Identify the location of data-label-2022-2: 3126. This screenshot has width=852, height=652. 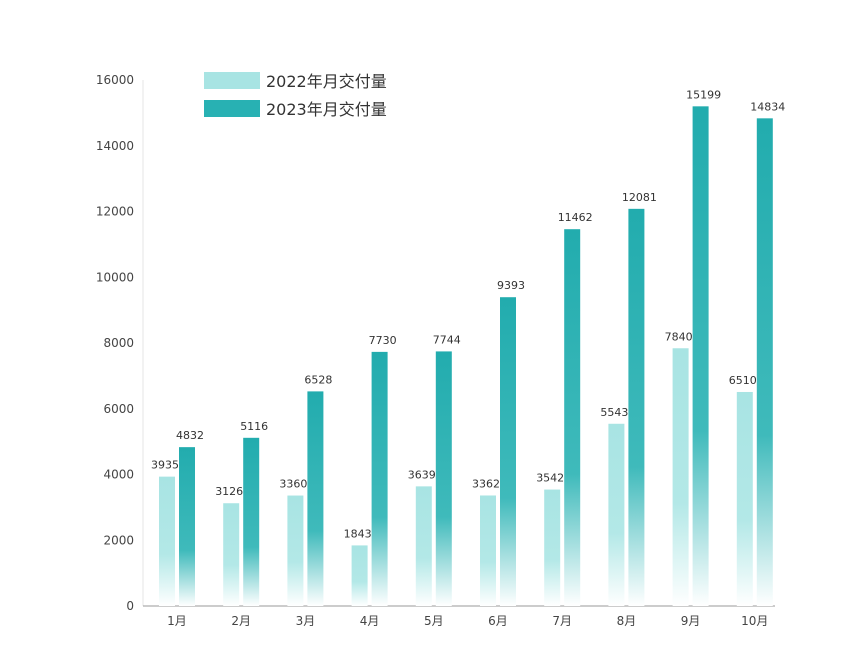
(229, 491).